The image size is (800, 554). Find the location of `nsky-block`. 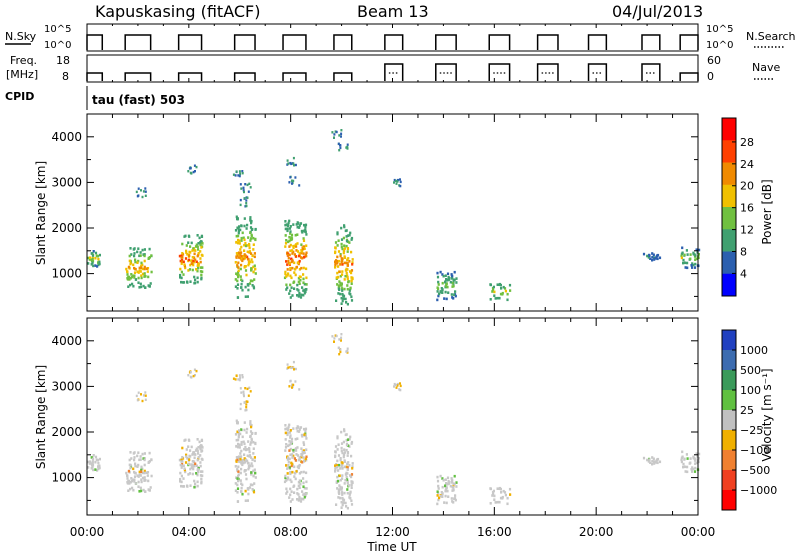

nsky-block is located at coordinates (597, 42).